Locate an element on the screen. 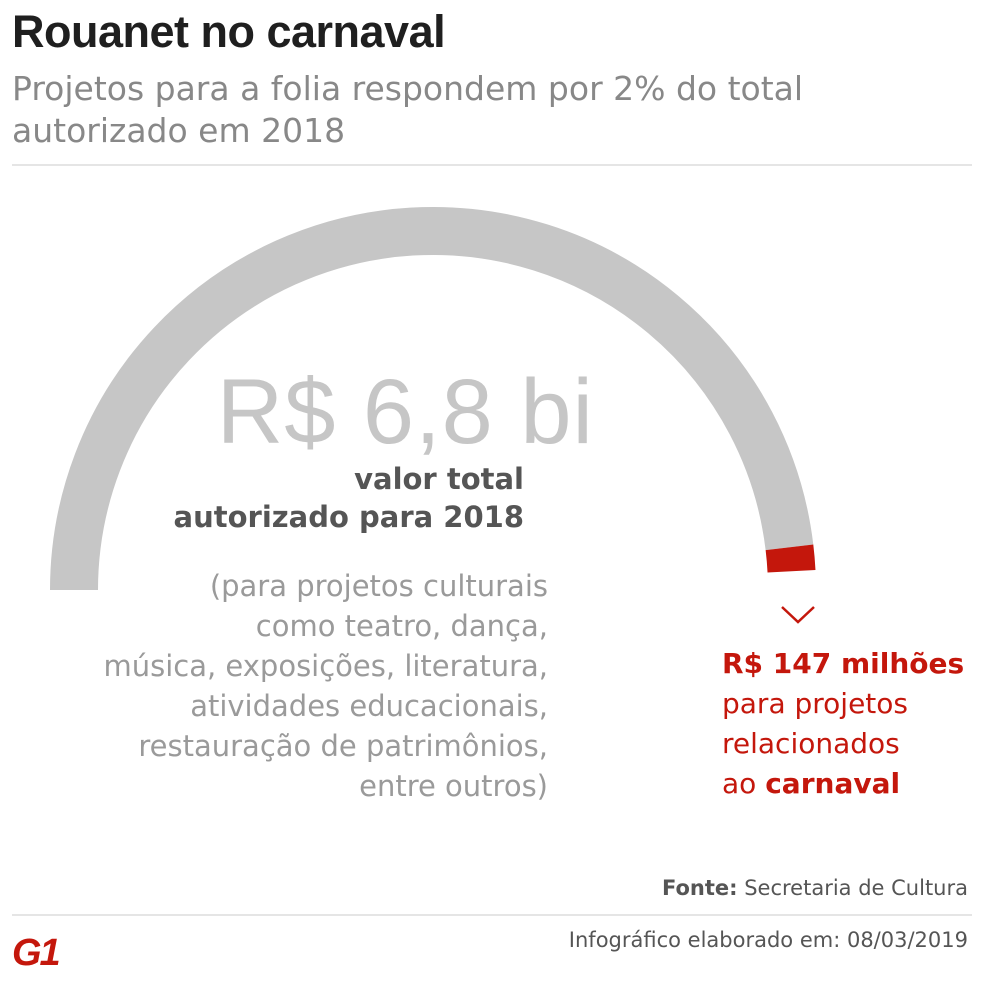 Image resolution: width=984 pixels, height=984 pixels. total-description-line: (para projetos culturais is located at coordinates (378, 586).